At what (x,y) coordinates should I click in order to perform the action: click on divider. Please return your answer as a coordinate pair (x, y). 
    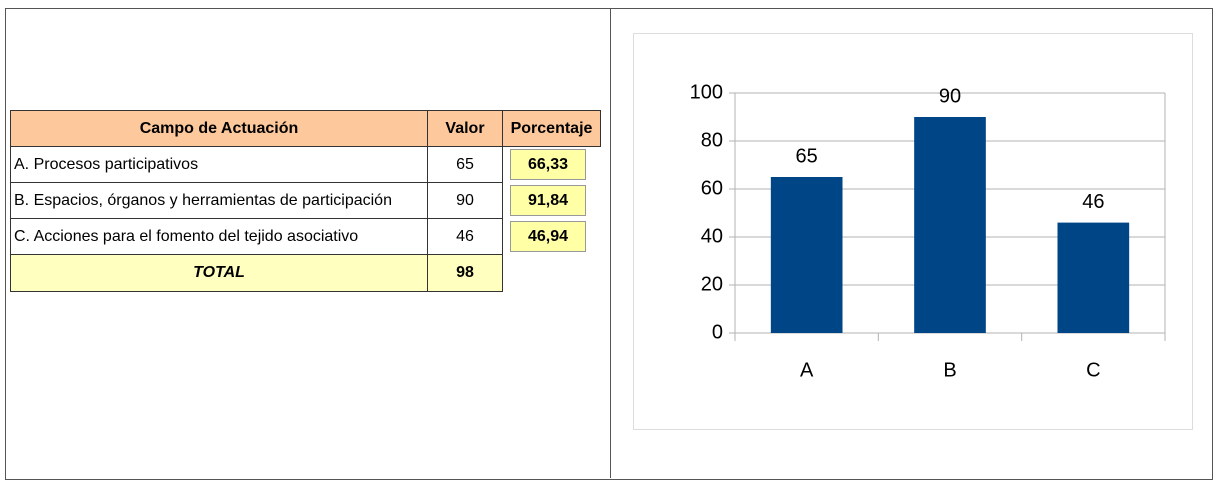
    Looking at the image, I should click on (610, 243).